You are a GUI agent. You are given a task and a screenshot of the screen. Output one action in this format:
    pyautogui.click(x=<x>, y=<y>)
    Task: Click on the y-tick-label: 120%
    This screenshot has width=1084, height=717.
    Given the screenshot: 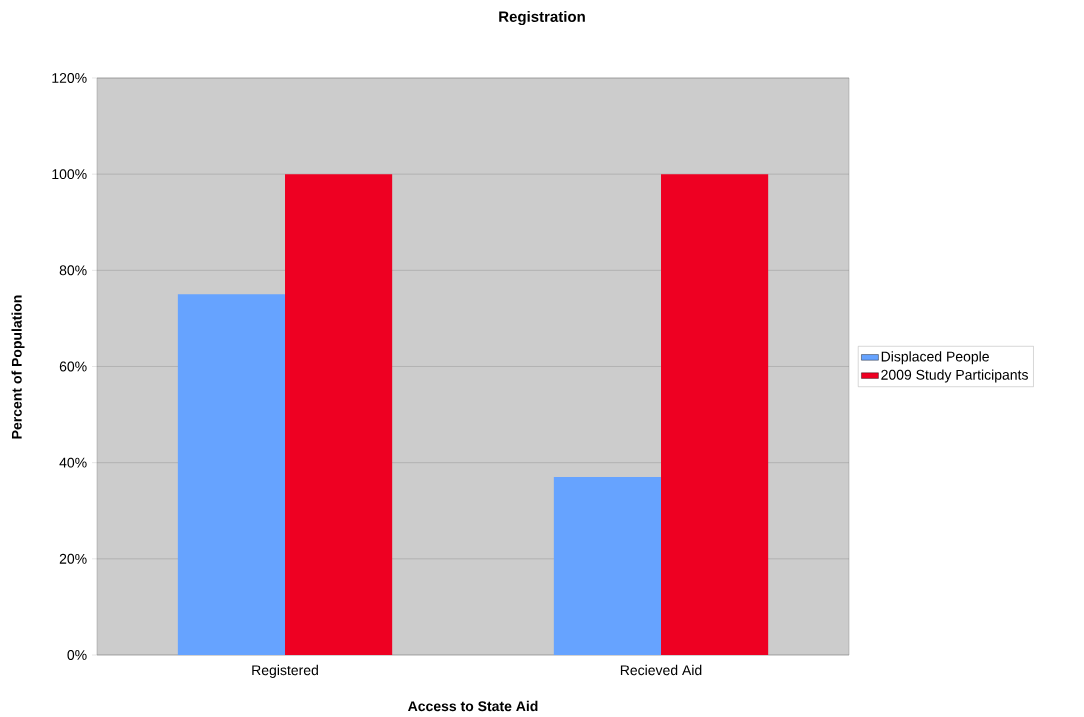 What is the action you would take?
    pyautogui.click(x=69, y=78)
    